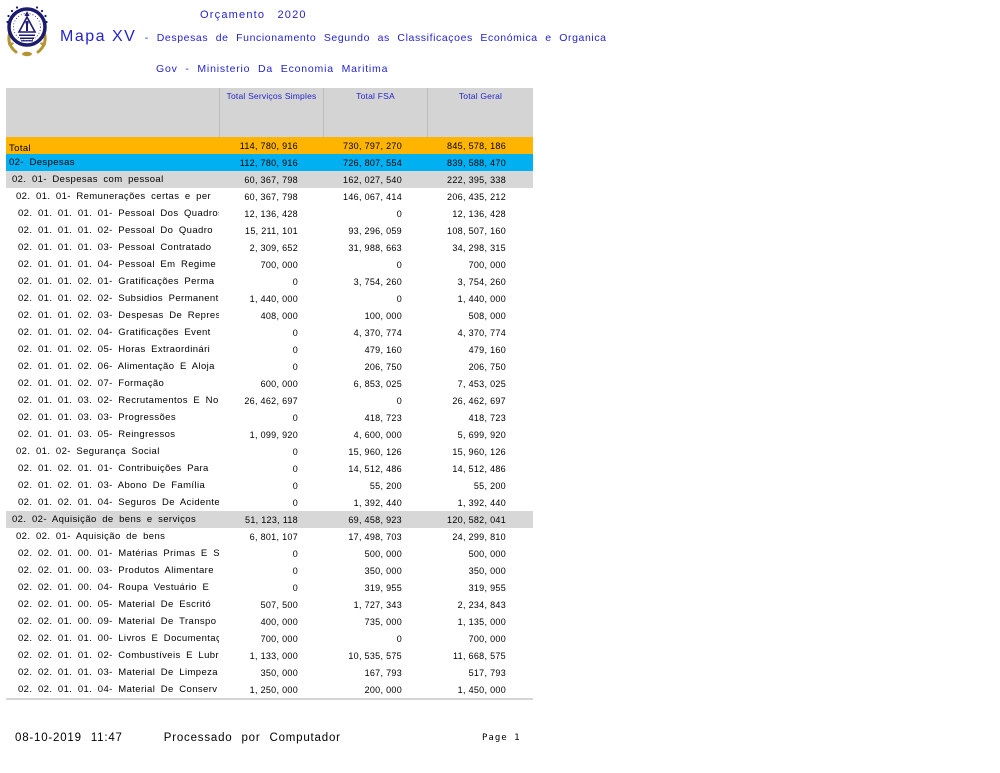  I want to click on column-header-total-fsa: Total FSA, so click(375, 112).